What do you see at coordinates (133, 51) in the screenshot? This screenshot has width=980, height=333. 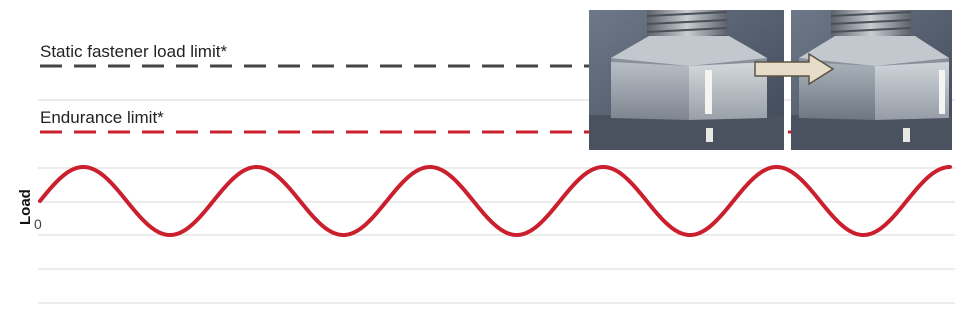 I see `static-limit-label: Static fastener load limit*` at bounding box center [133, 51].